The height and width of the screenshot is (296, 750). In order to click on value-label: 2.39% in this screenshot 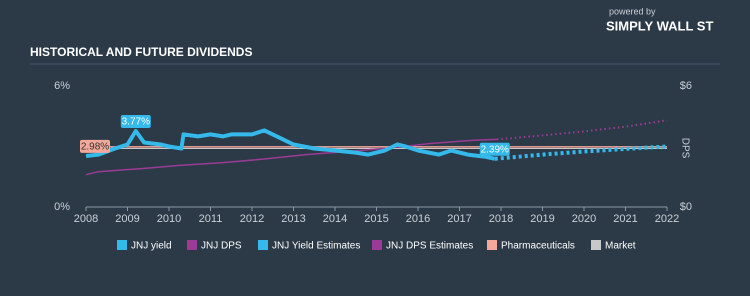, I will do `click(495, 149)`.